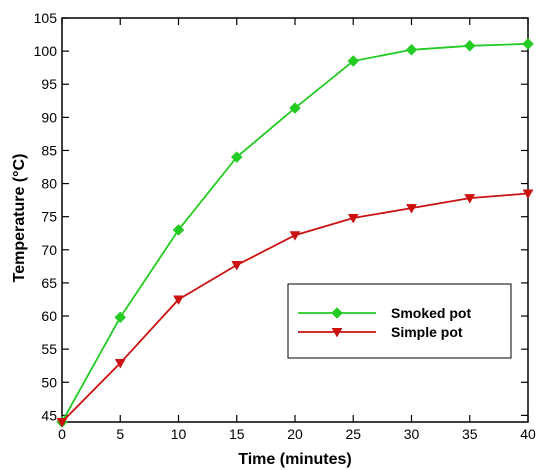  Describe the element at coordinates (49, 217) in the screenshot. I see `y-tick-label: 75` at that location.